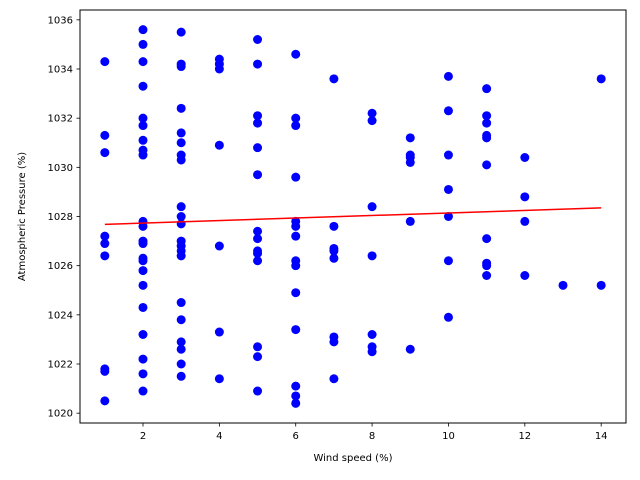 The image size is (640, 480). Describe the element at coordinates (22, 216) in the screenshot. I see `y-axis-label: Atmospheric Pressure (%)` at that location.